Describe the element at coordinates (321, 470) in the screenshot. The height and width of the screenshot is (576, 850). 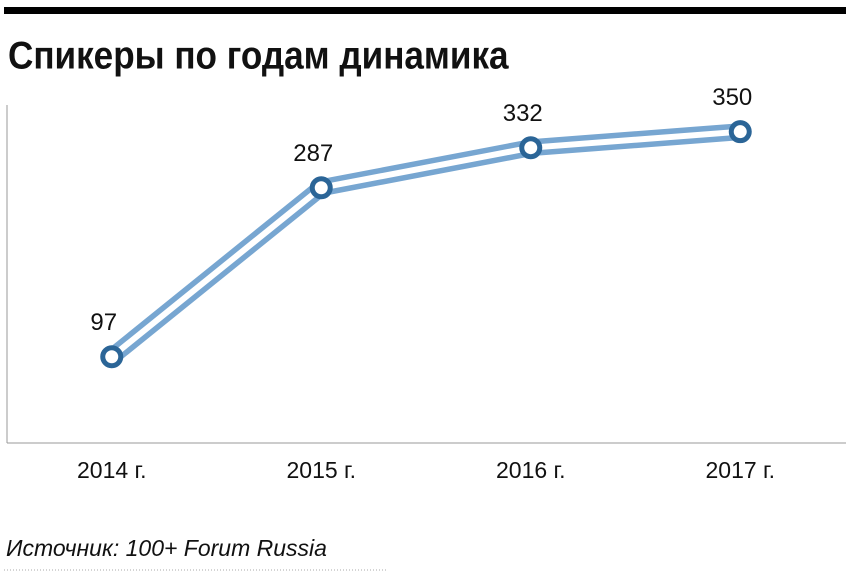
I see `x-tick-label: 2015 г.` at that location.